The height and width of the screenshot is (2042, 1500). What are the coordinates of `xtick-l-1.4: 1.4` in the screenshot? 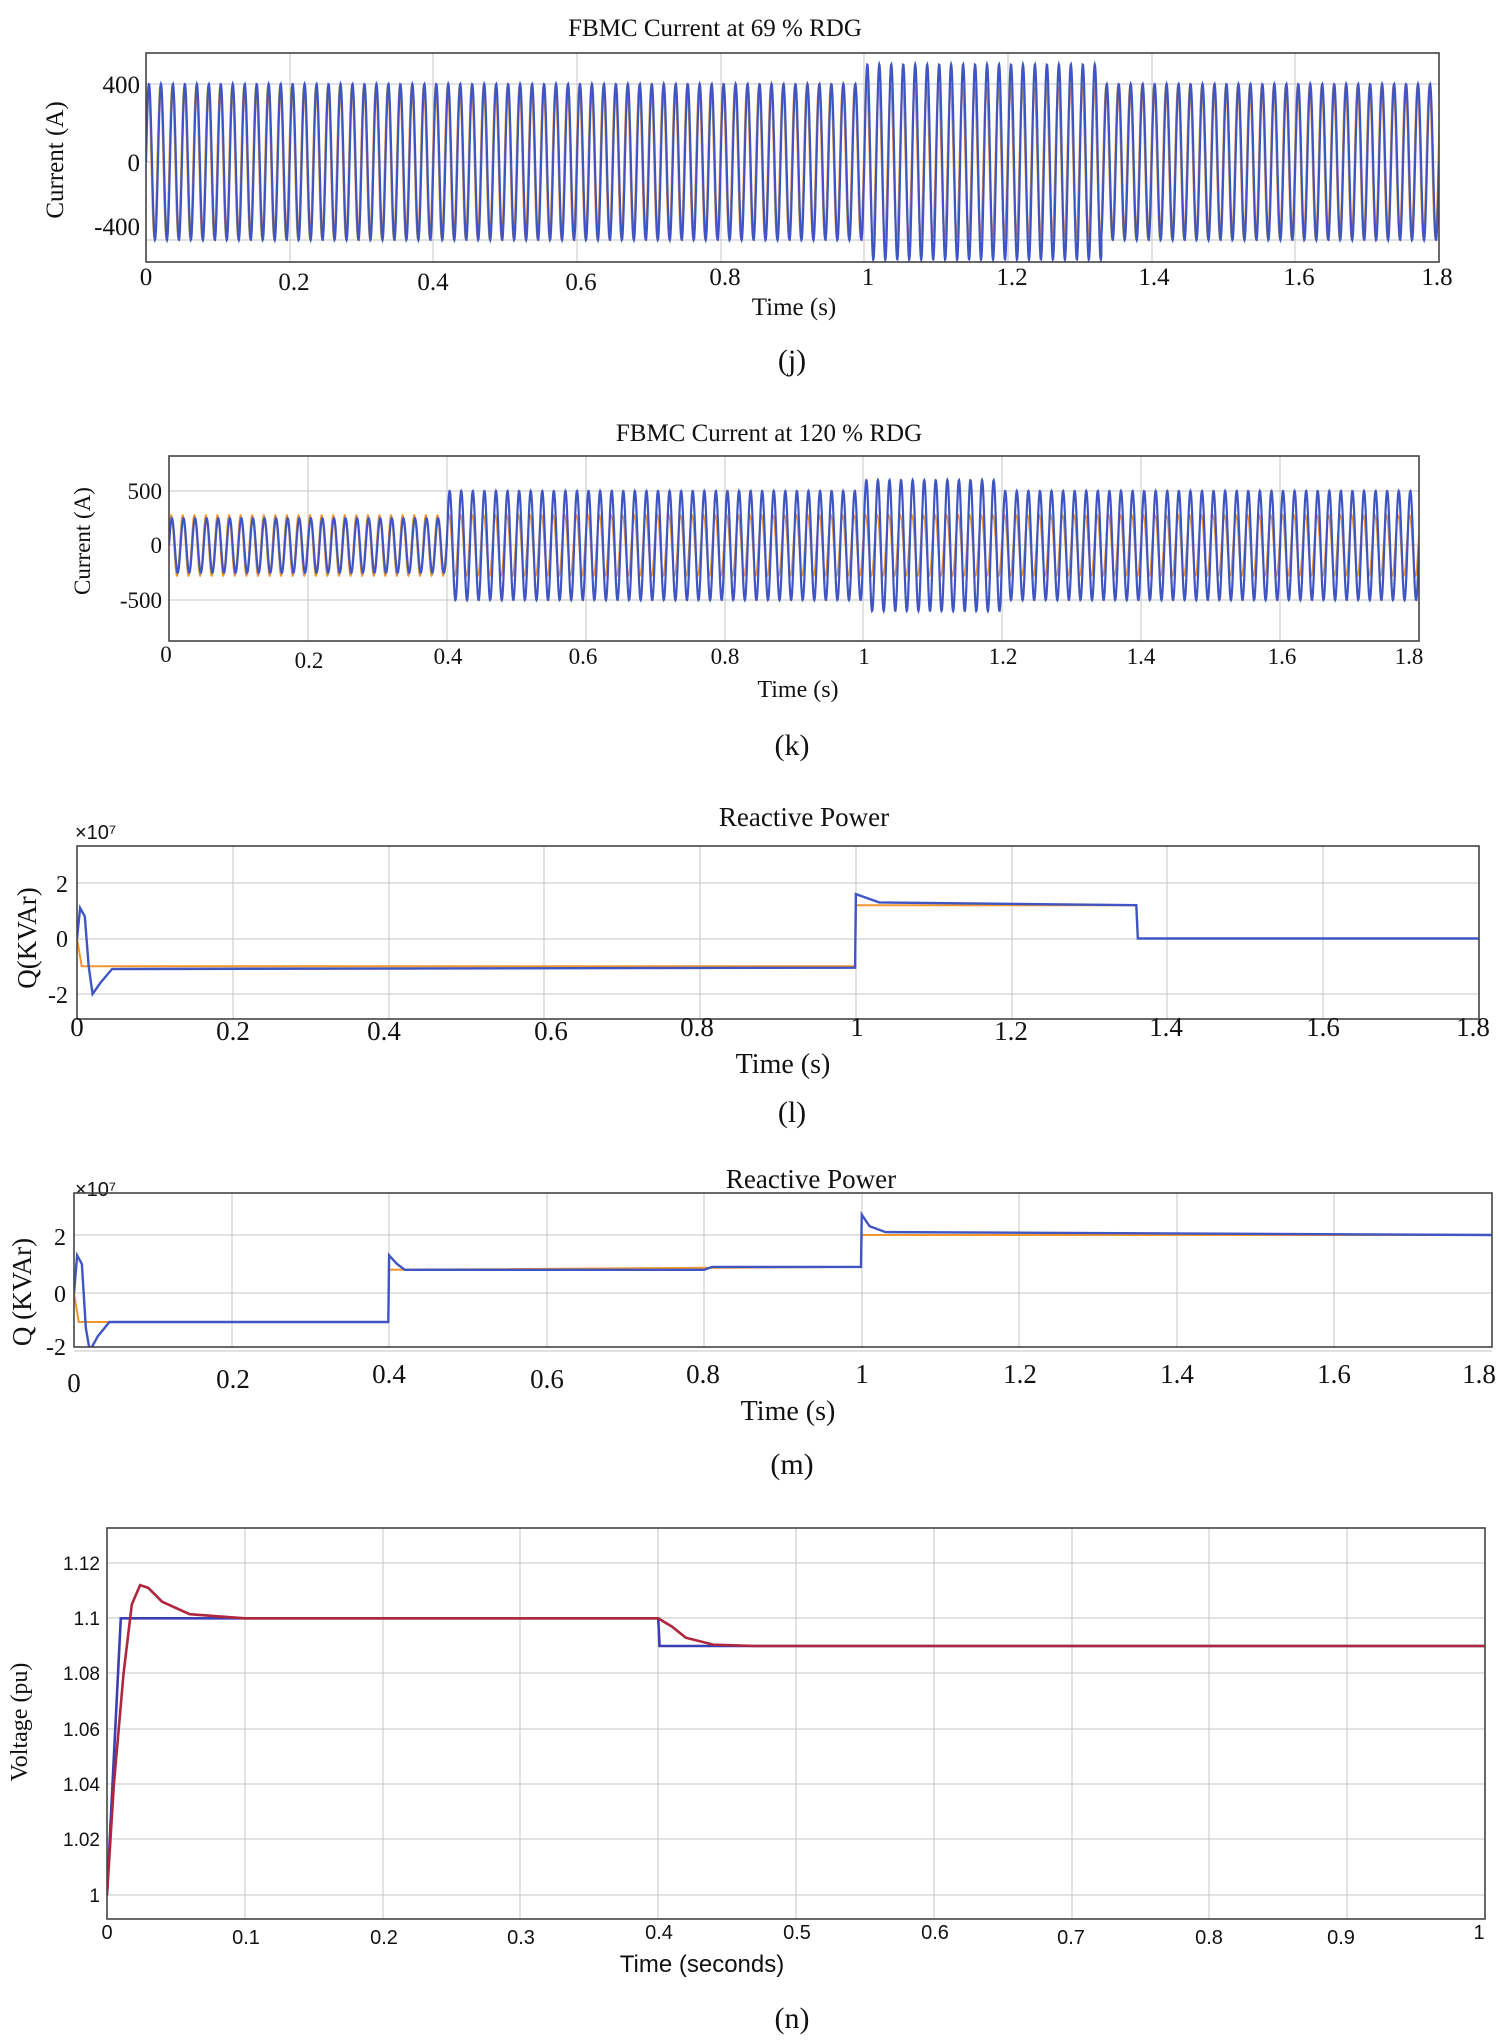 It's located at (1166, 1027).